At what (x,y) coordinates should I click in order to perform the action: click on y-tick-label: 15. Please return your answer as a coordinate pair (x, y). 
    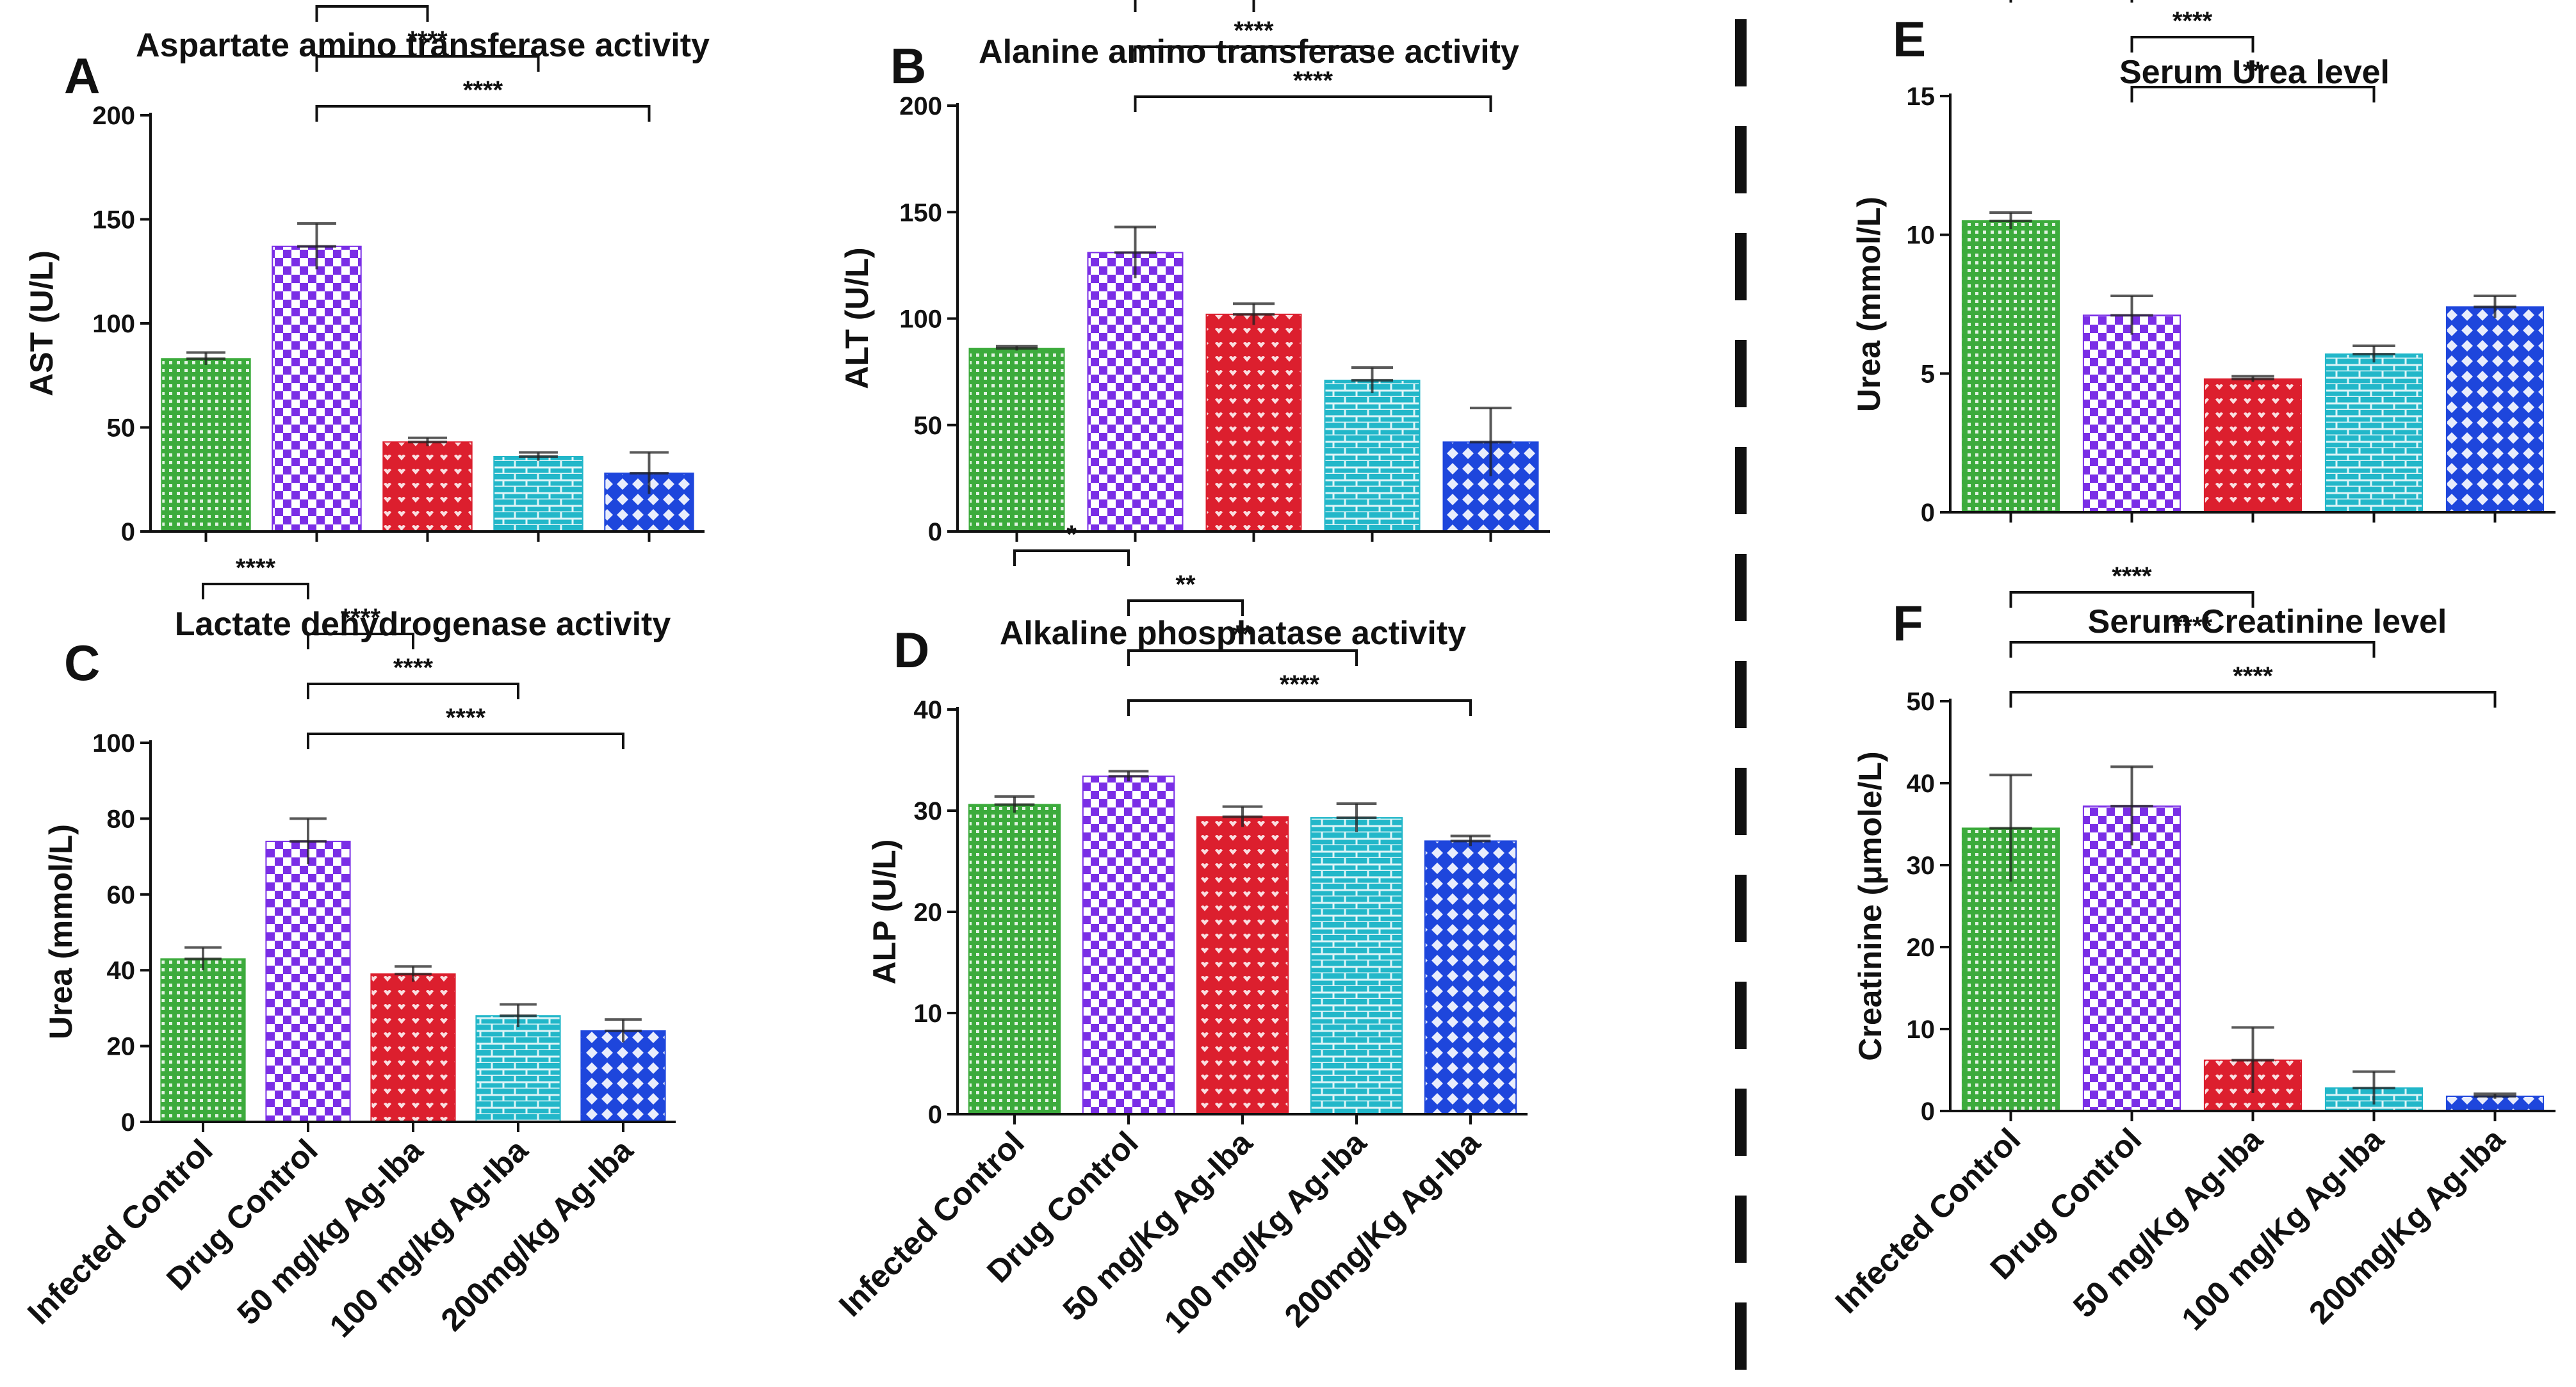
    Looking at the image, I should click on (1921, 97).